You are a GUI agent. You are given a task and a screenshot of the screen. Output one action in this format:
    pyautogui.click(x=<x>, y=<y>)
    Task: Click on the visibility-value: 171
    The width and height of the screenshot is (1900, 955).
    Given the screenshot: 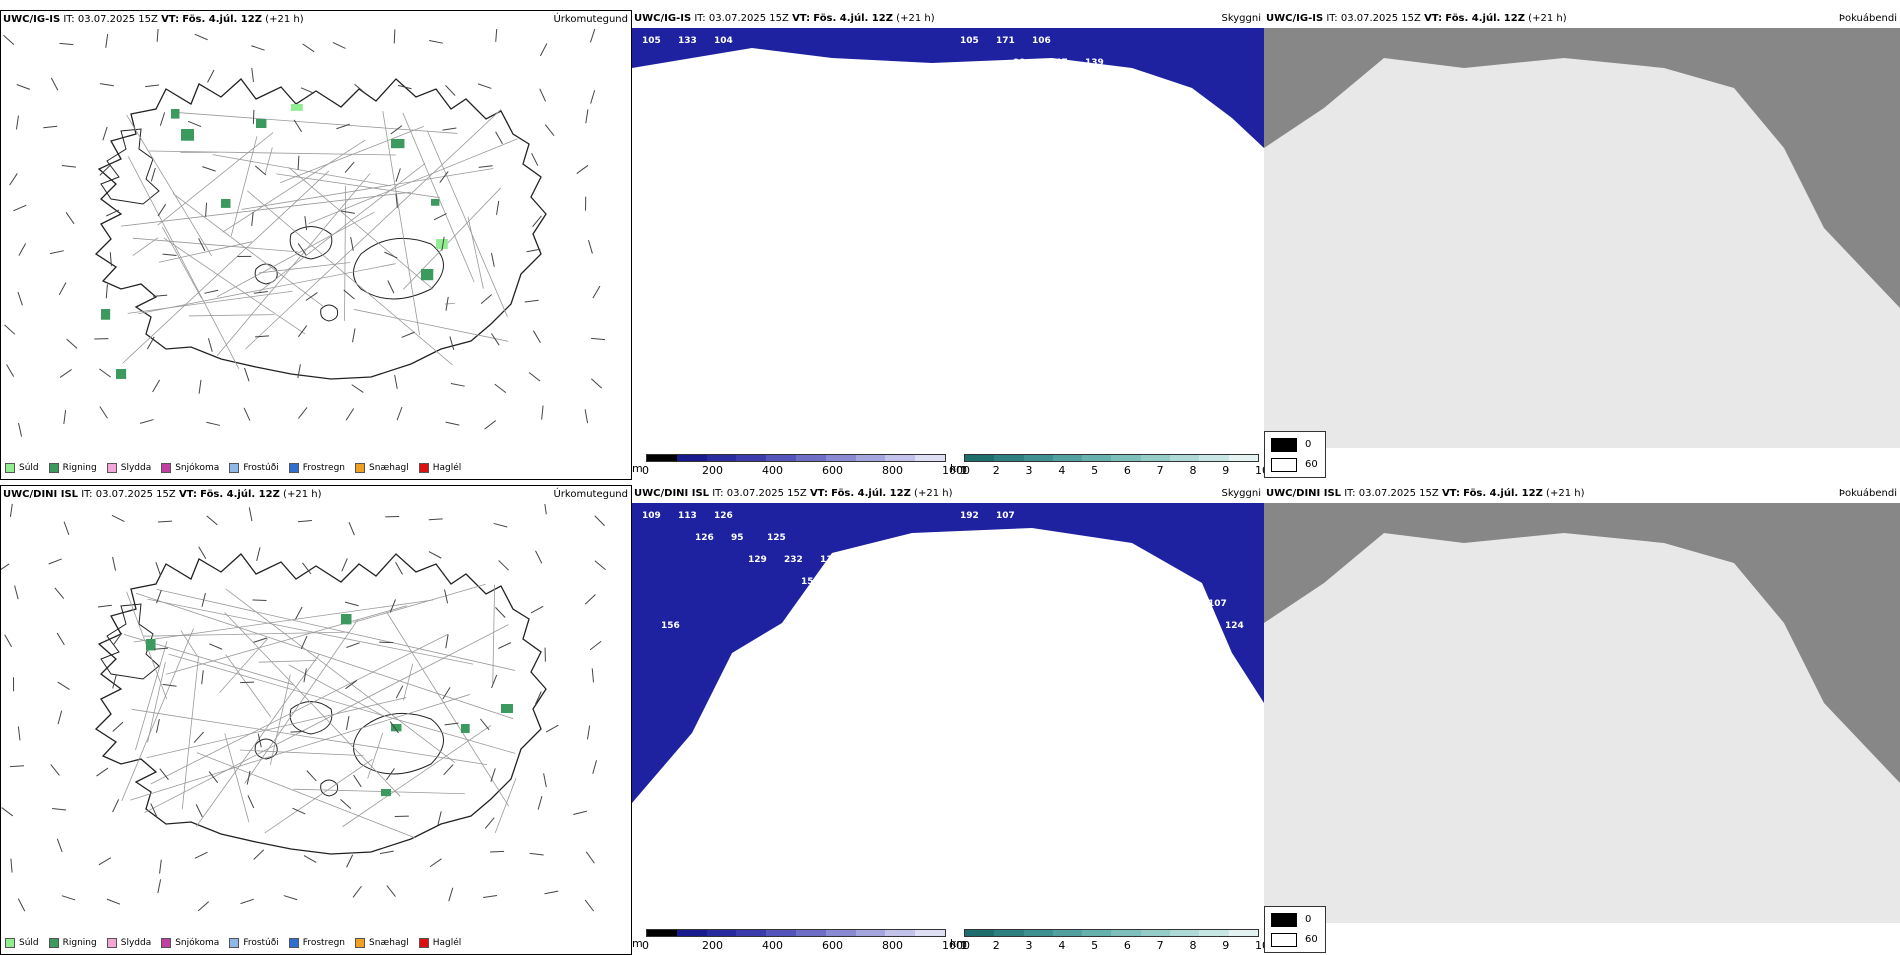 What is the action you would take?
    pyautogui.click(x=1005, y=41)
    